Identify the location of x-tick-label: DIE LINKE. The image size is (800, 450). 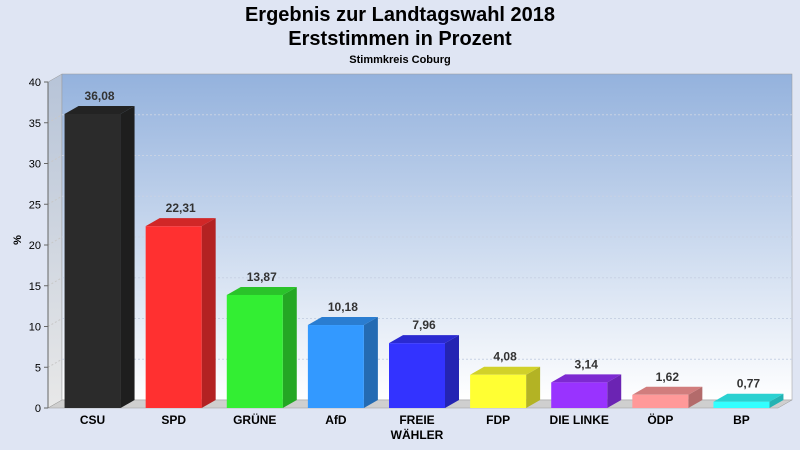
(579, 420).